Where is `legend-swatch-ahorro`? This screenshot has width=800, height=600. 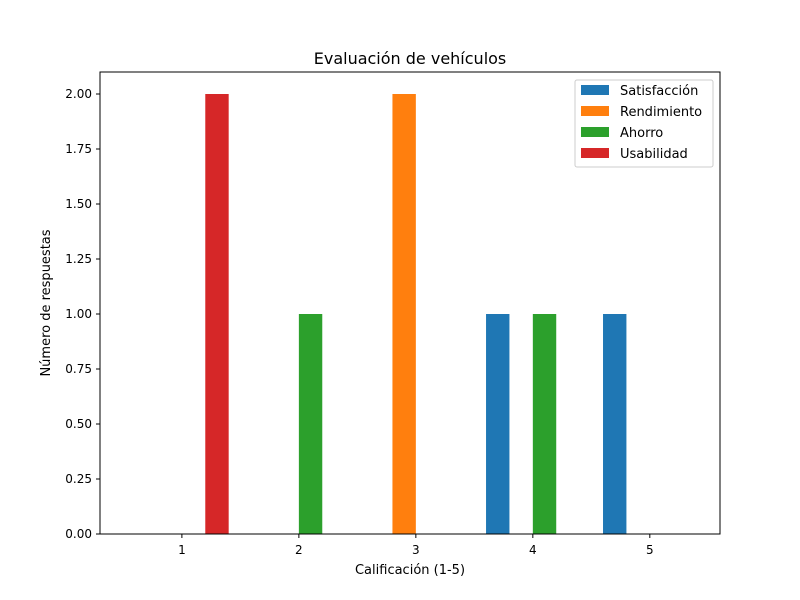 legend-swatch-ahorro is located at coordinates (595, 132).